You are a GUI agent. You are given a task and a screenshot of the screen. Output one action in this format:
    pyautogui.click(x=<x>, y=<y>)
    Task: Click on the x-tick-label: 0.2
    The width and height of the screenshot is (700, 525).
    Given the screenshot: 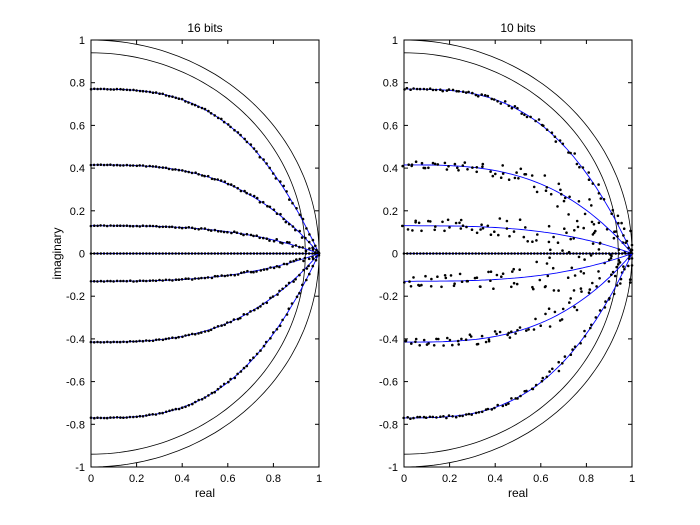 What is the action you would take?
    pyautogui.click(x=136, y=479)
    